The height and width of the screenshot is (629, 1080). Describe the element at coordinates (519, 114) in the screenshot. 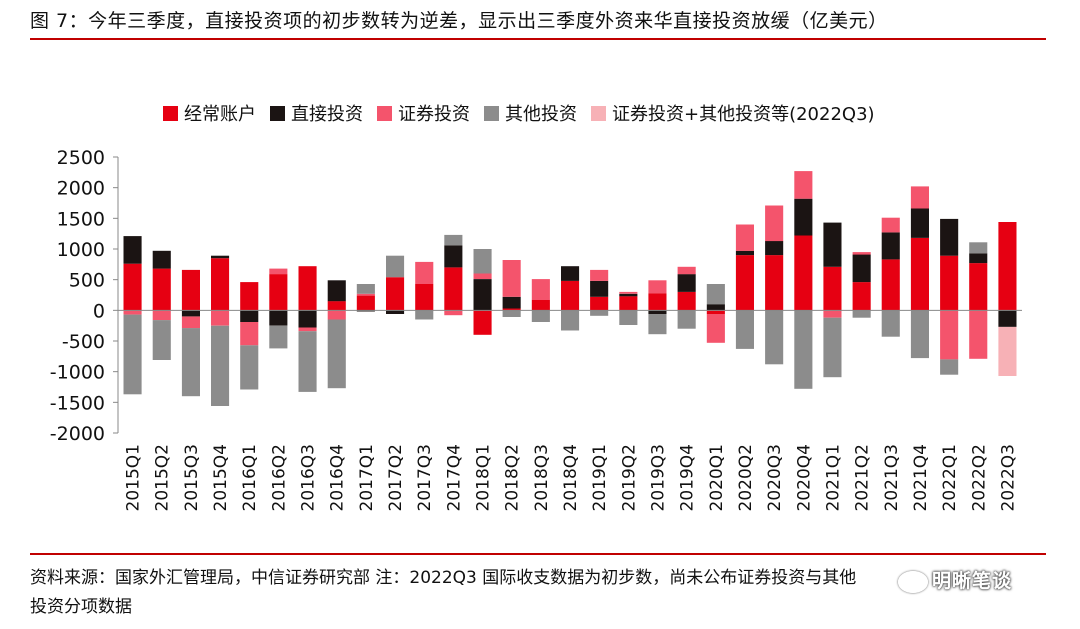

I see `chart-legend: 经常账户 直接投资 证券投资 其他投资 证券投资+其他投资等(2022Q3)` at that location.